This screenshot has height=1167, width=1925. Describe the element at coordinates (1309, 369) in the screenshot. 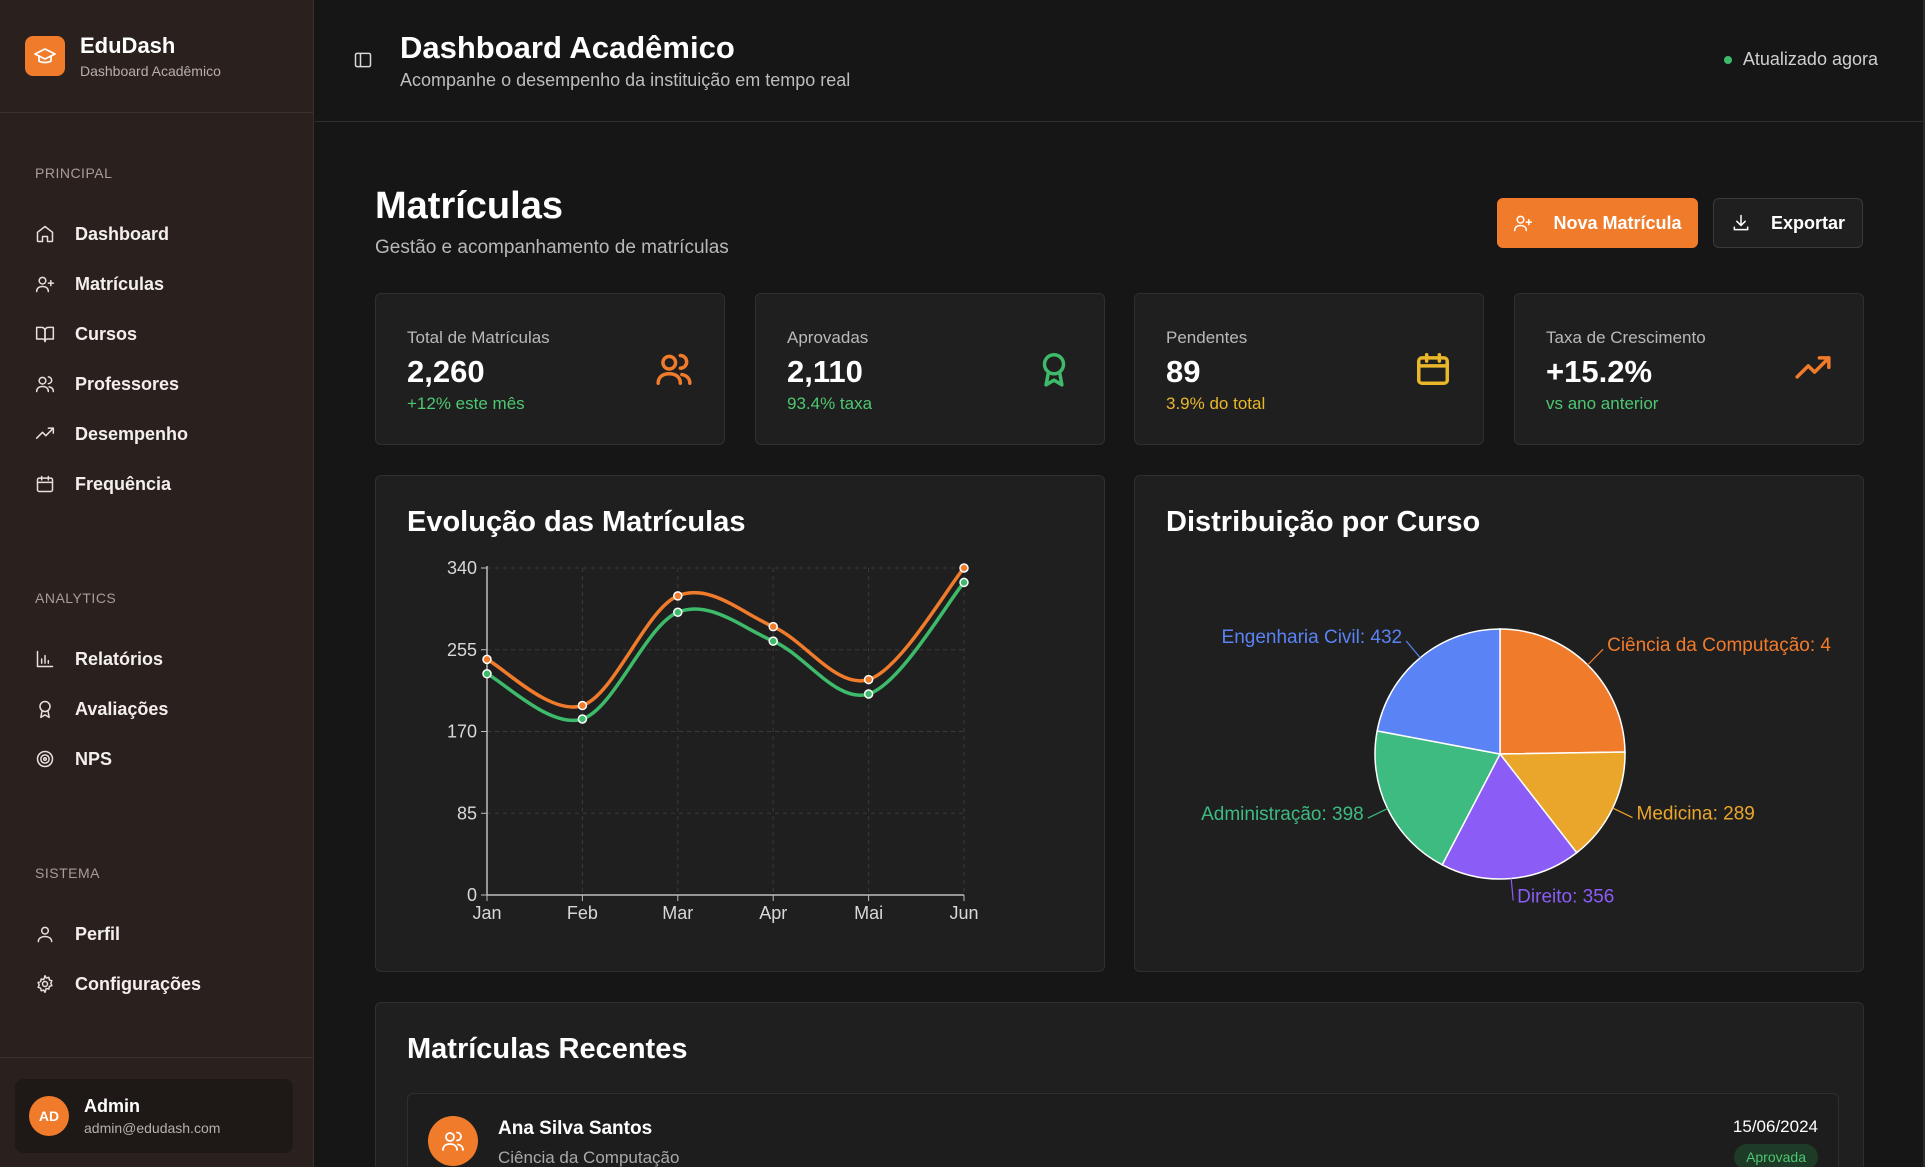

I see `stat-card-pending: Pendentes 89 3.9% do total` at that location.